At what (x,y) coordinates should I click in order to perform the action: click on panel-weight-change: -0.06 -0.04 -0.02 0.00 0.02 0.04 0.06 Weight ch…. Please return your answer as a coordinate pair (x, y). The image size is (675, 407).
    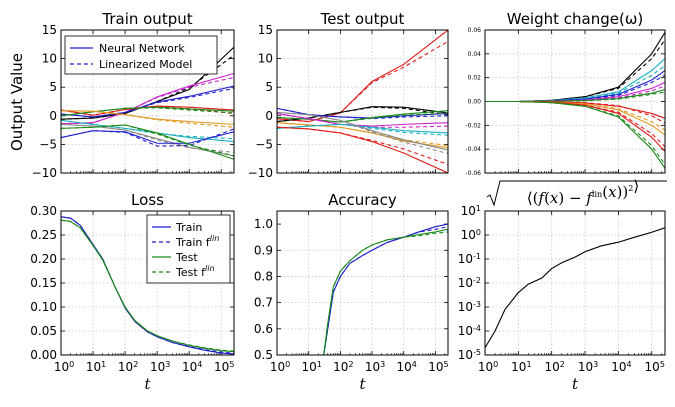
    Looking at the image, I should click on (565, 93).